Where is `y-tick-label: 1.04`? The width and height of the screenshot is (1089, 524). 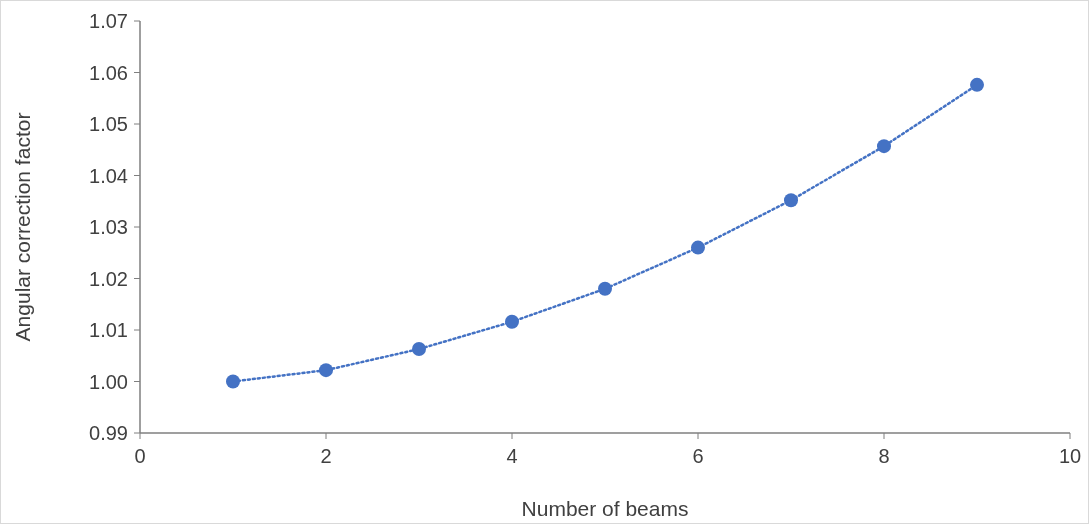 y-tick-label: 1.04 is located at coordinates (108, 175).